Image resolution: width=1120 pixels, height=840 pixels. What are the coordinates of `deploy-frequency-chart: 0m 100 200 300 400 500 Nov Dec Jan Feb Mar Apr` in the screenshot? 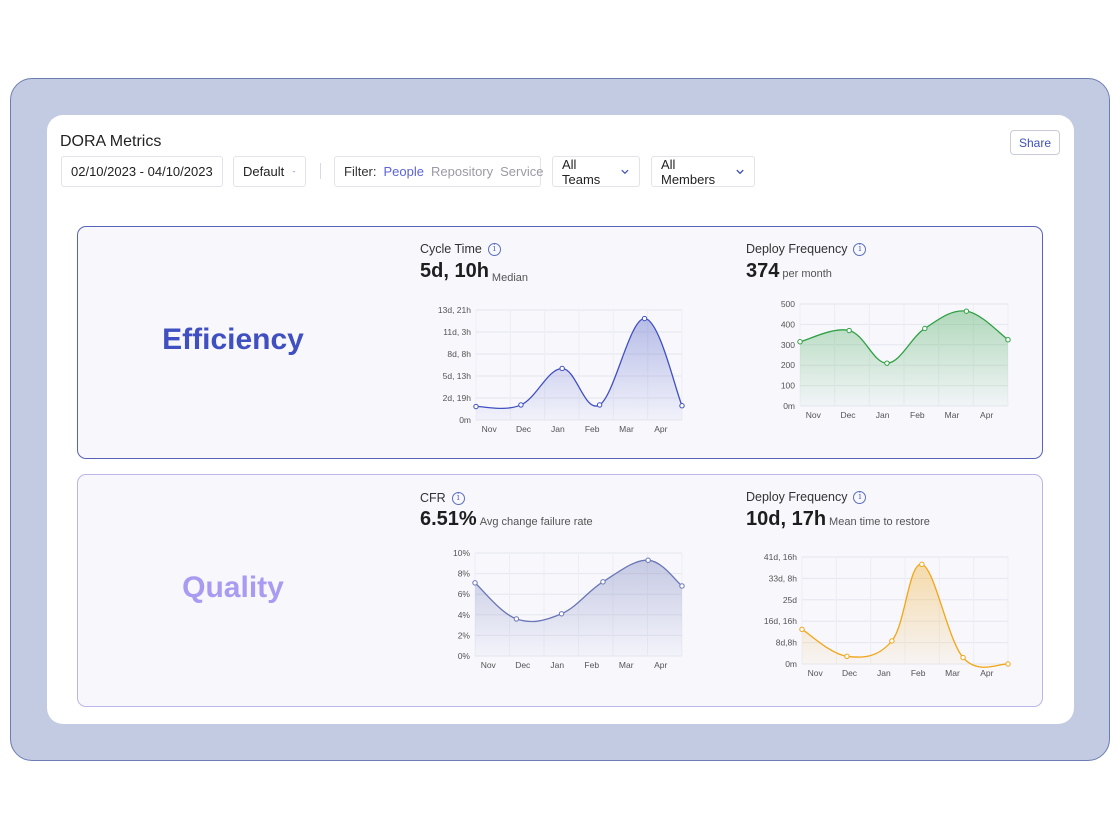 It's located at (896, 359).